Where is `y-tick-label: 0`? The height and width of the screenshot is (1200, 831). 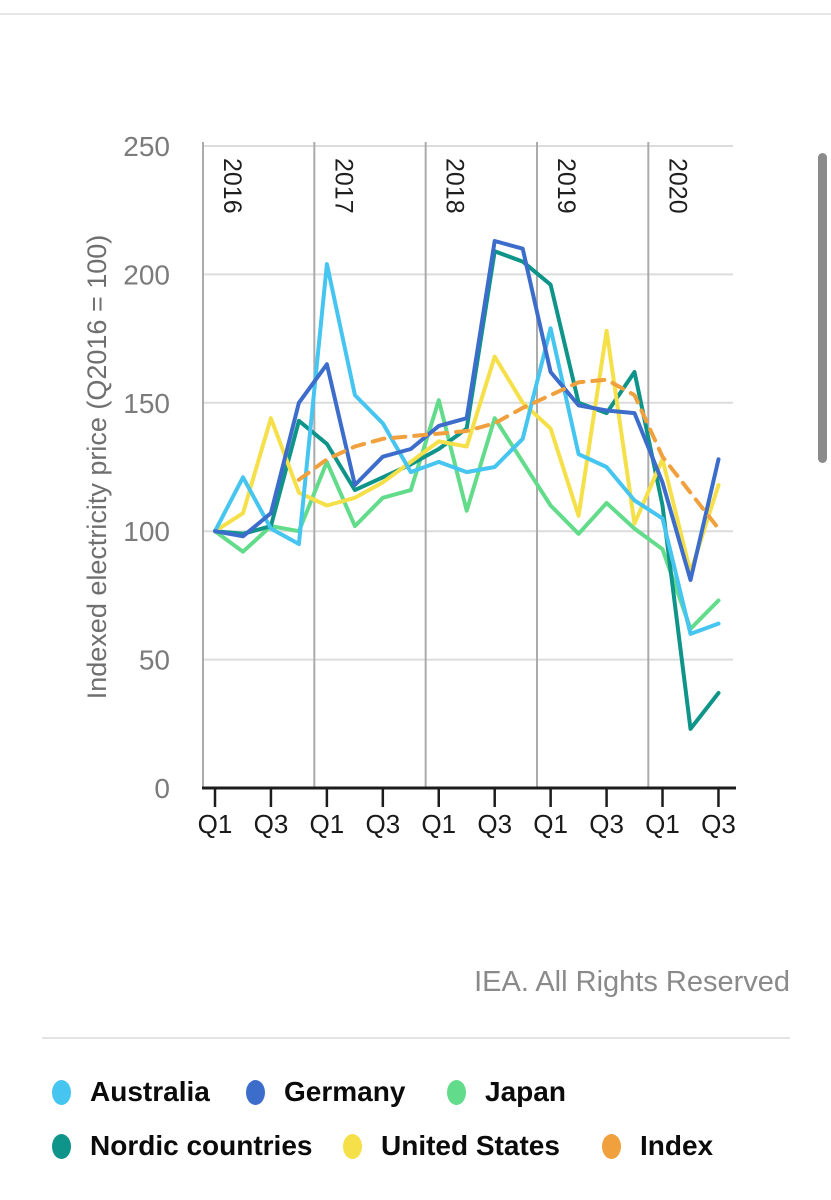 y-tick-label: 0 is located at coordinates (162, 788).